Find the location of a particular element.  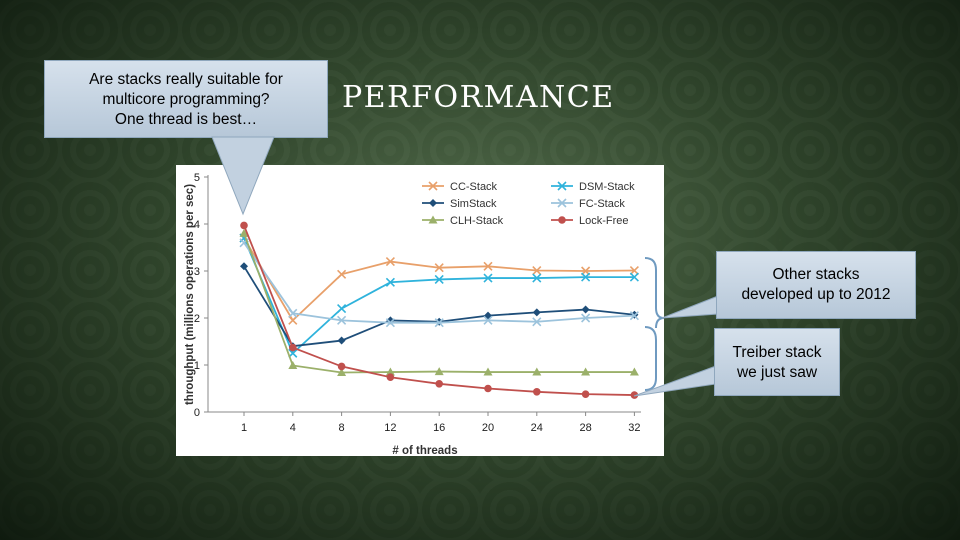

x-tick-label: 12 is located at coordinates (390, 428).